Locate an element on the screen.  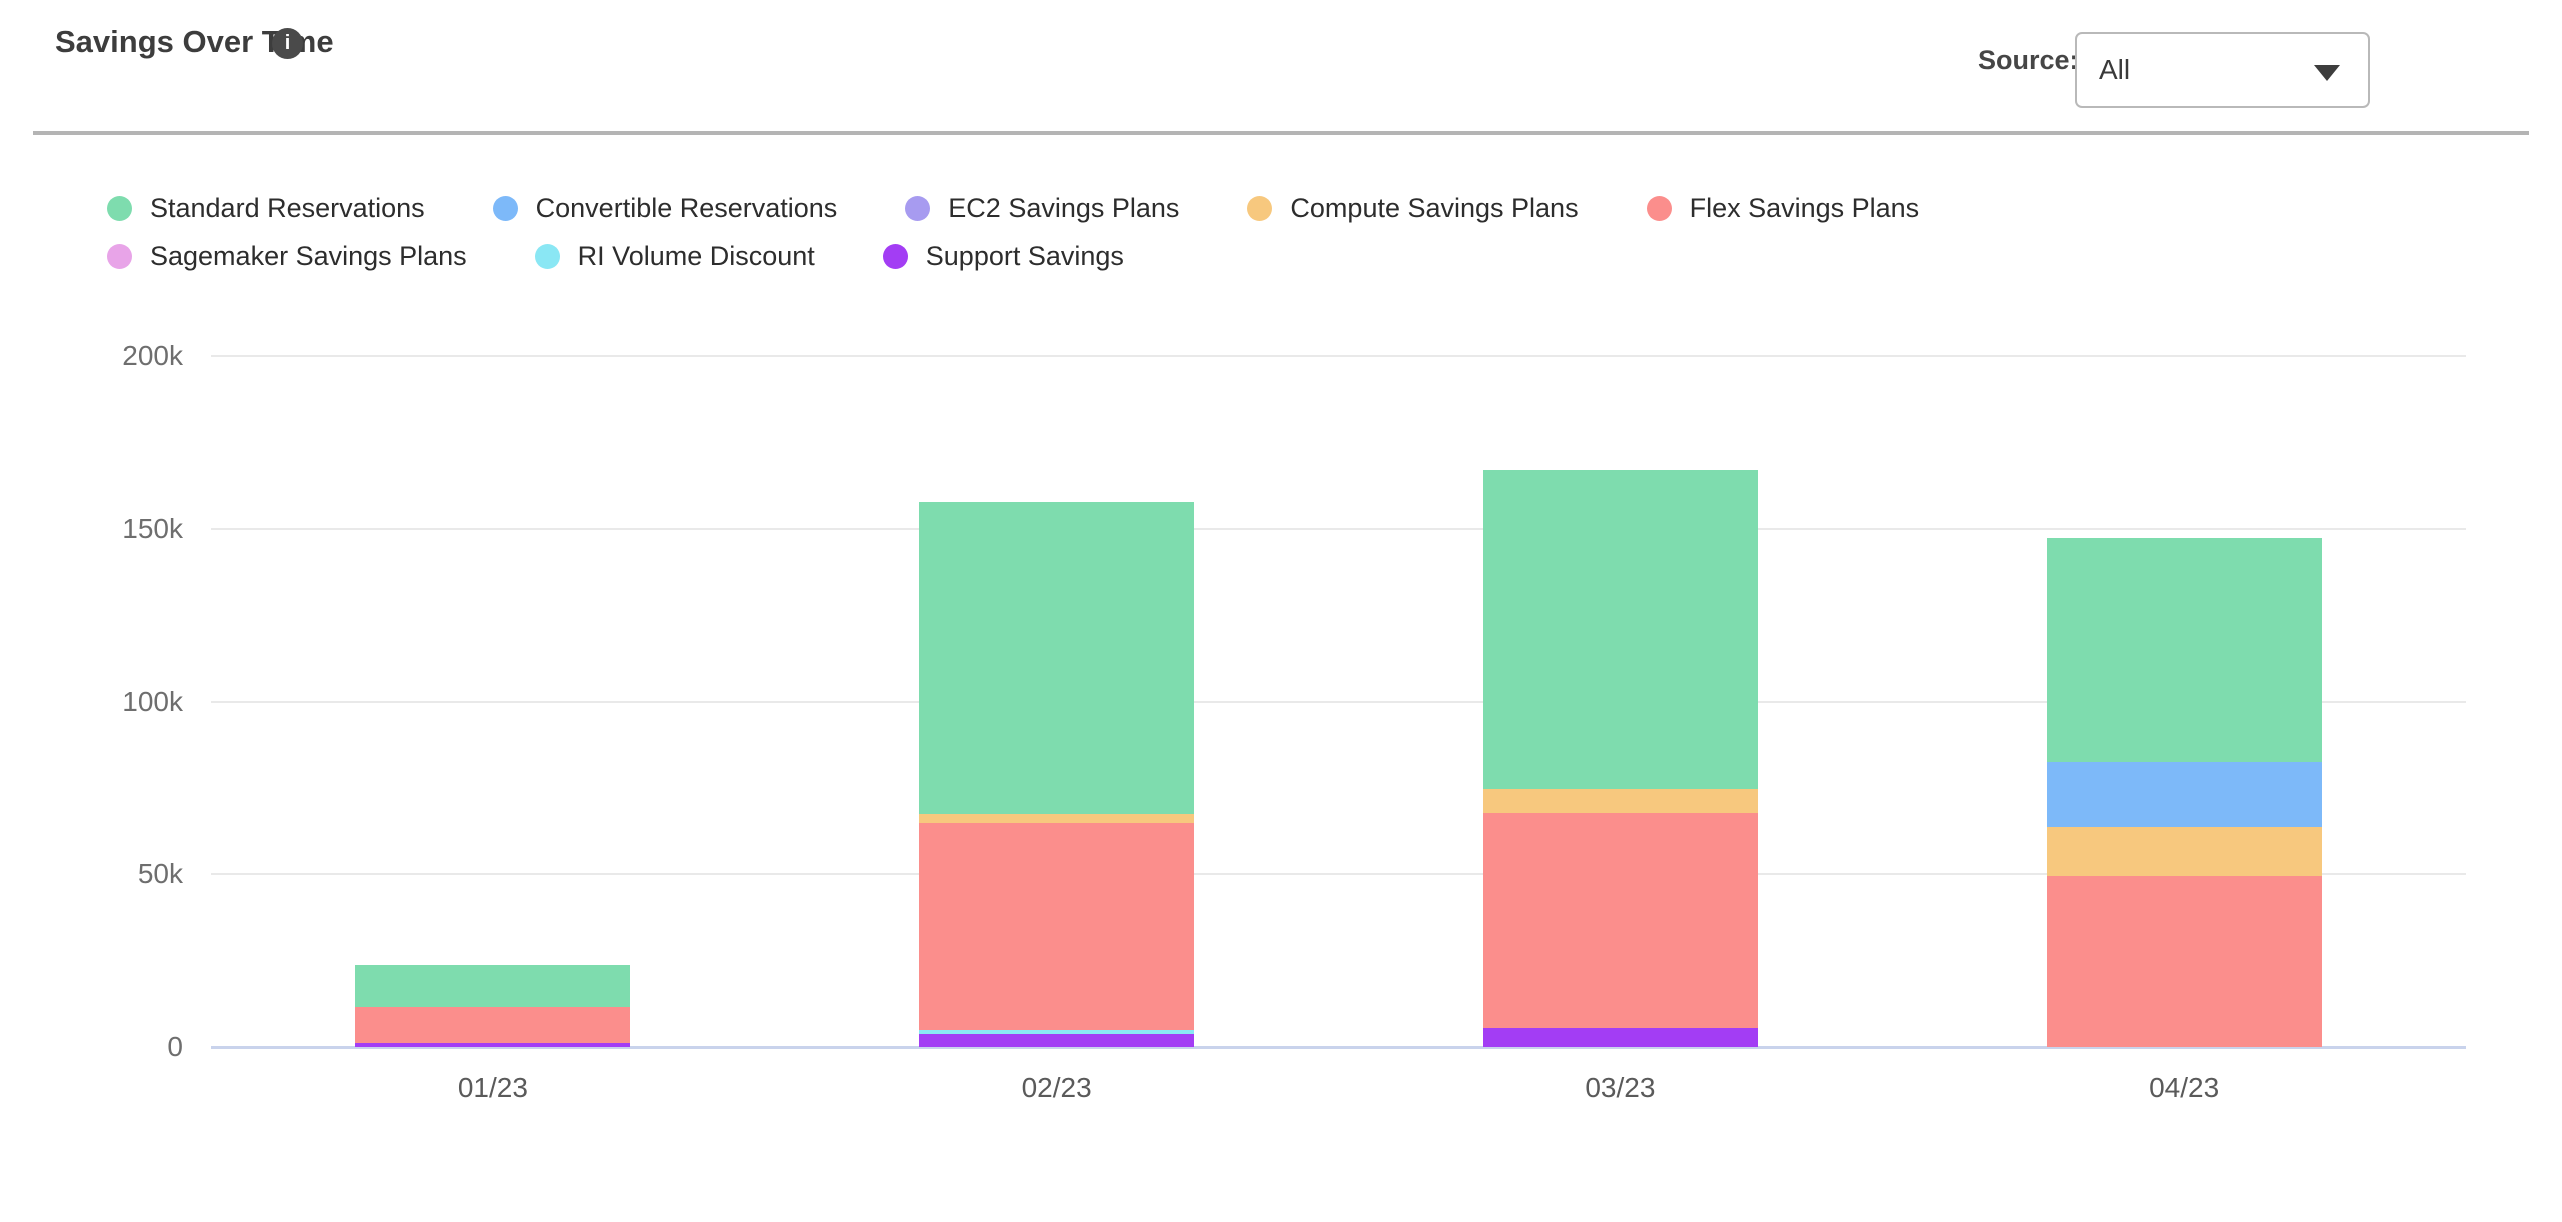
source-label: Source: is located at coordinates (2028, 60).